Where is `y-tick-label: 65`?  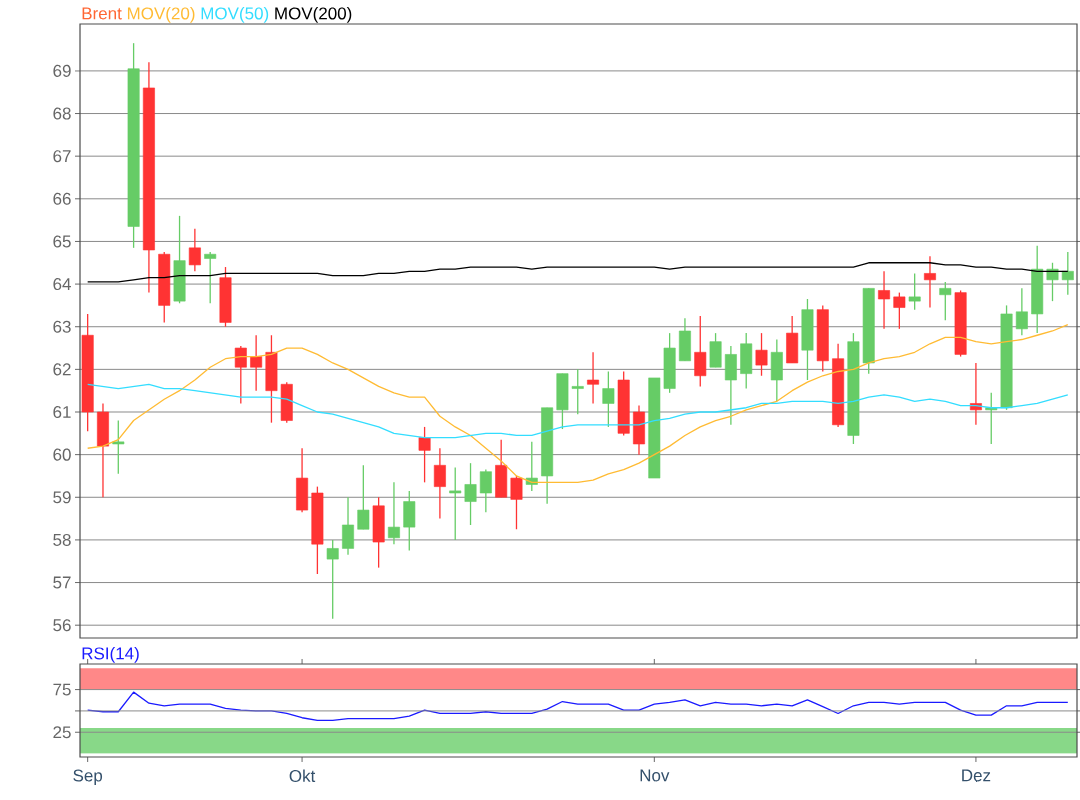 y-tick-label: 65 is located at coordinates (62, 241).